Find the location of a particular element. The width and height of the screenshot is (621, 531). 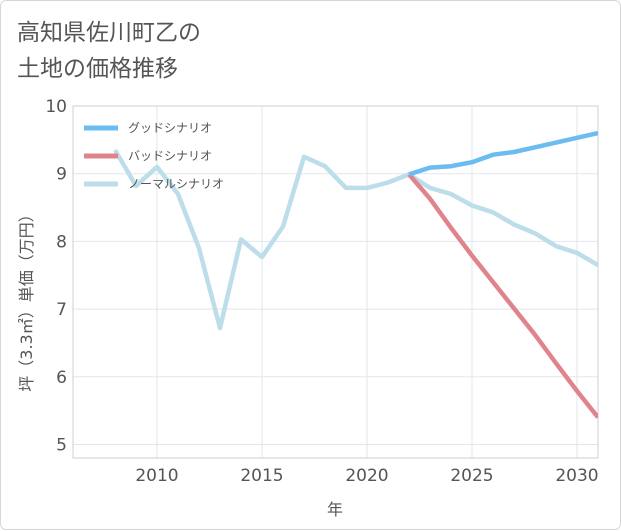

y-axis-title: 坪（3.3㎡）単価（万円） is located at coordinates (26, 298).